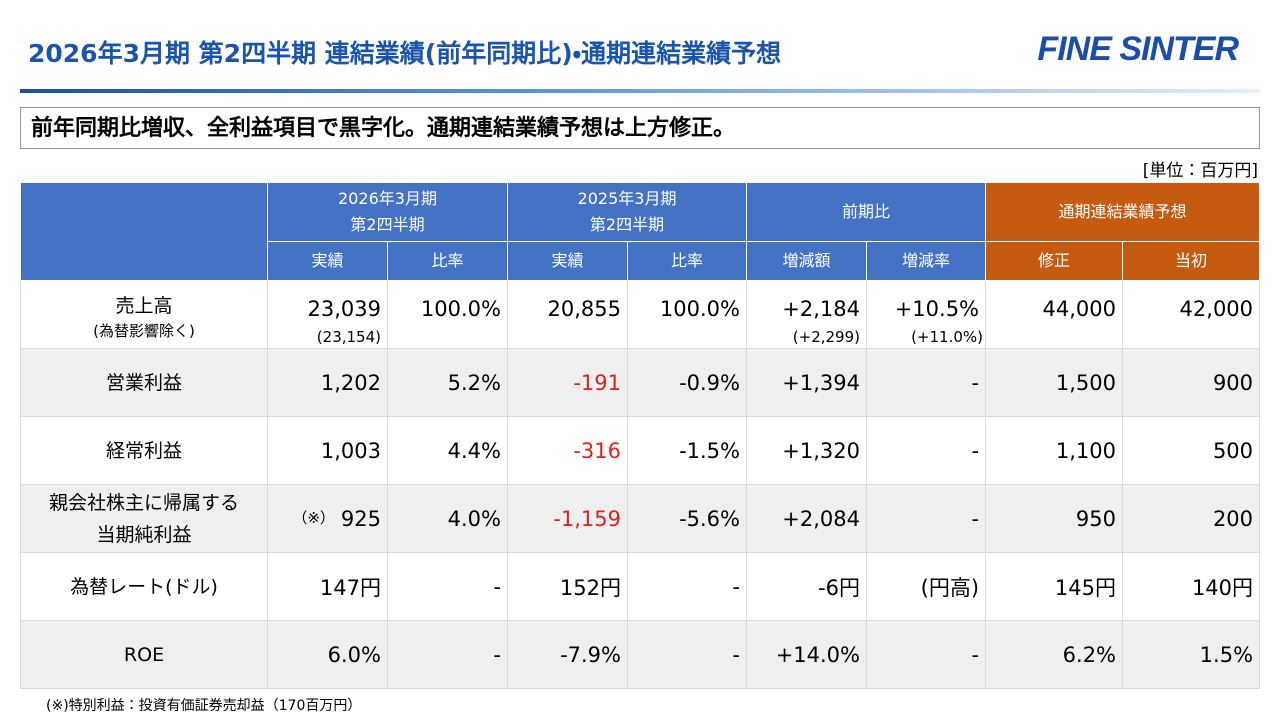 This screenshot has width=1280, height=722. What do you see at coordinates (1054, 261) in the screenshot?
I see `subheader: 修正` at bounding box center [1054, 261].